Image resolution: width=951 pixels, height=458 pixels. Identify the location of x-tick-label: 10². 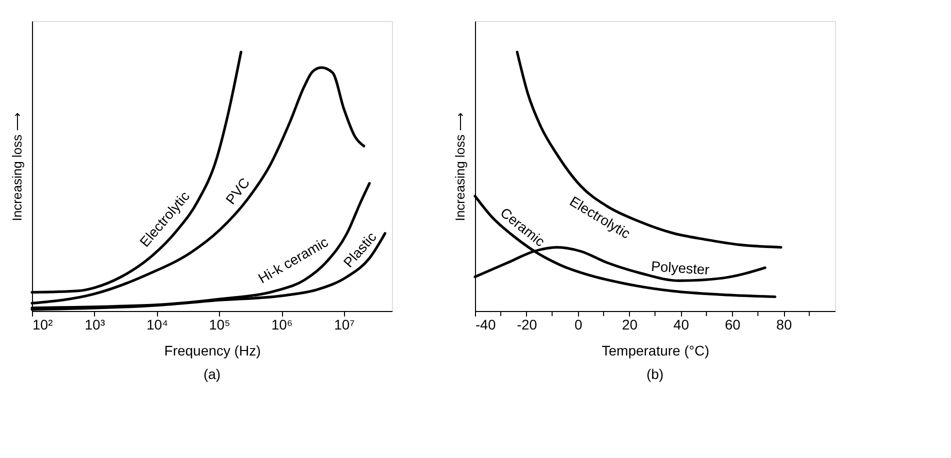
(43, 324).